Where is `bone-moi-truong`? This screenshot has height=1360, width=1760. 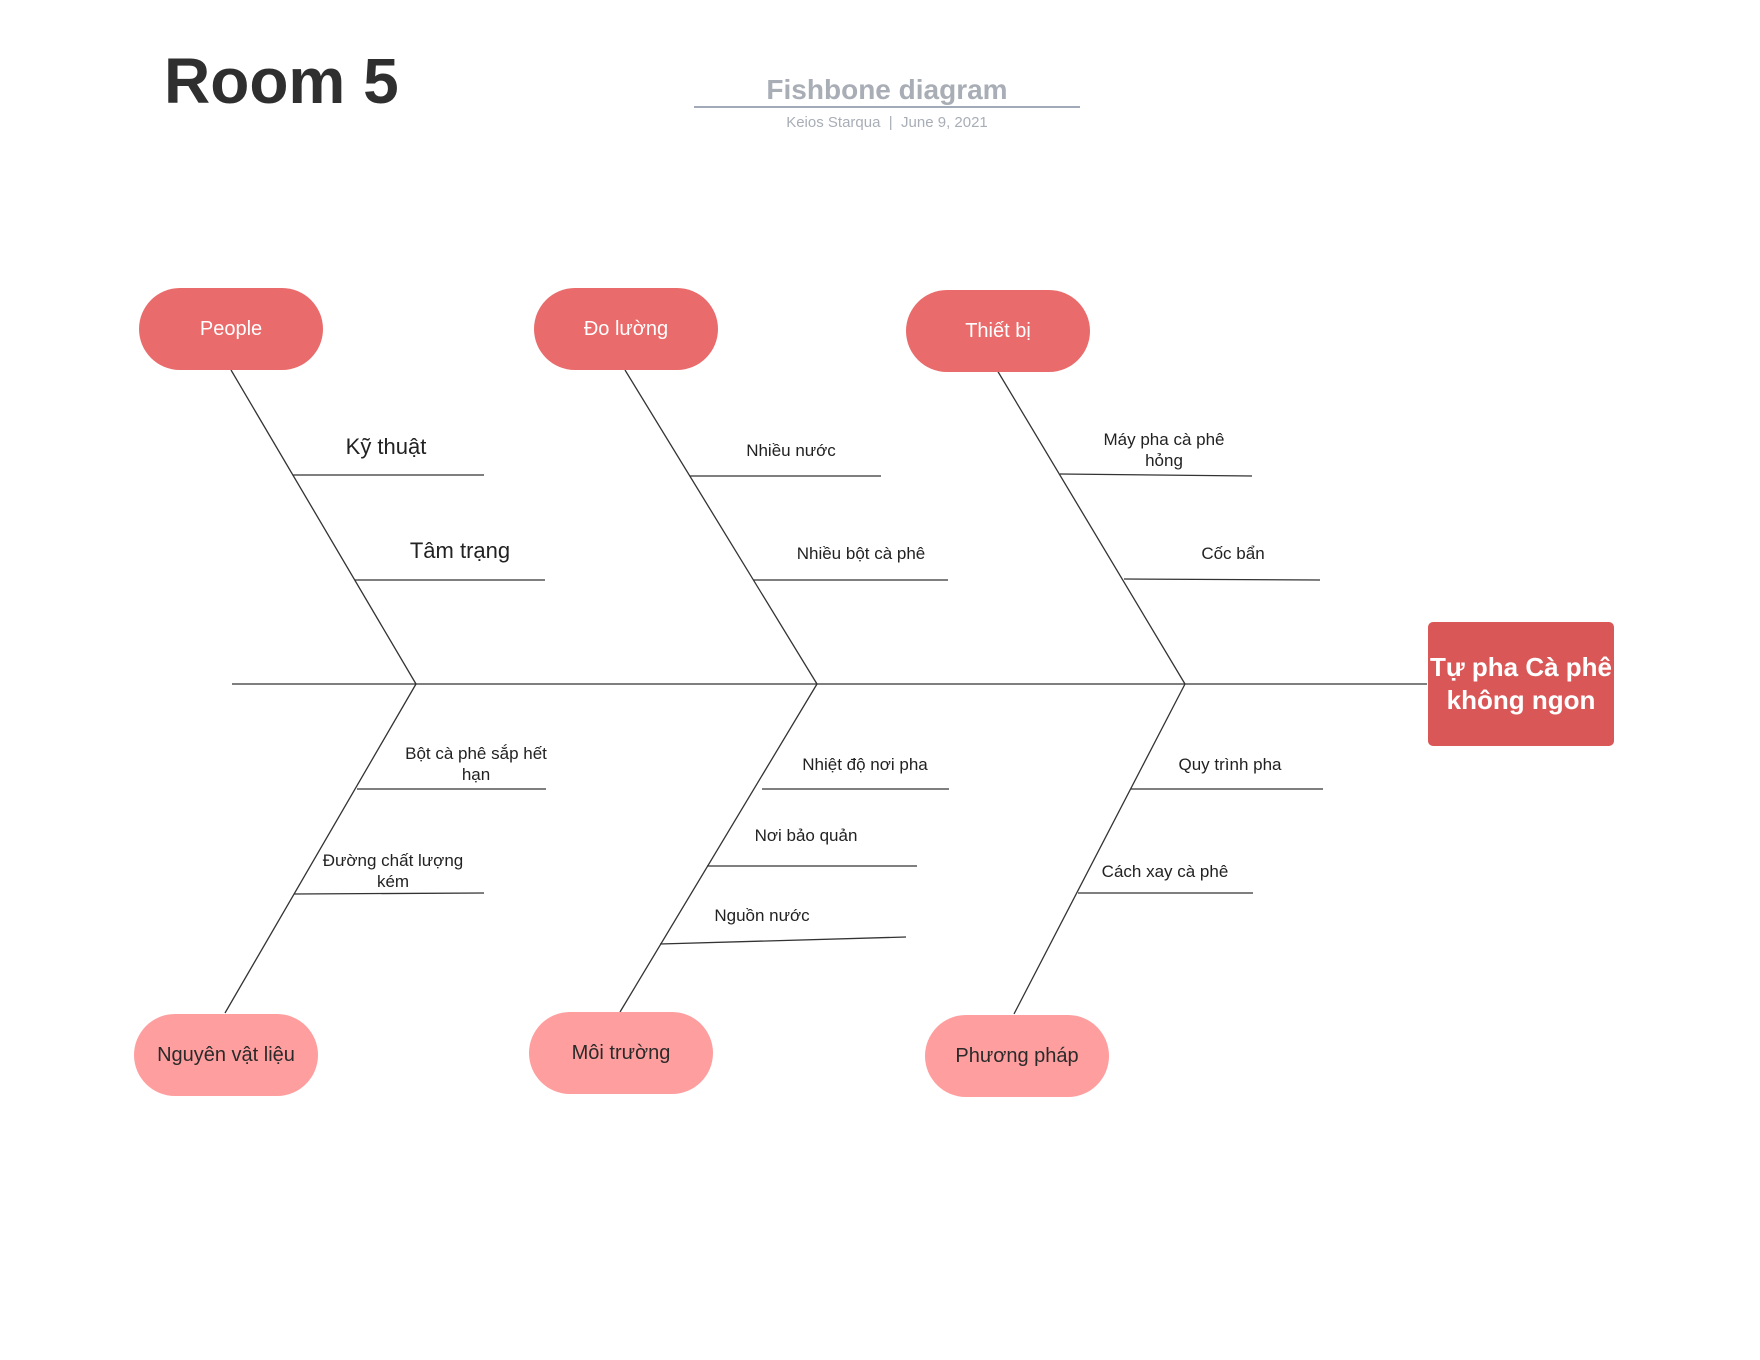
bone-moi-truong is located at coordinates (718, 848).